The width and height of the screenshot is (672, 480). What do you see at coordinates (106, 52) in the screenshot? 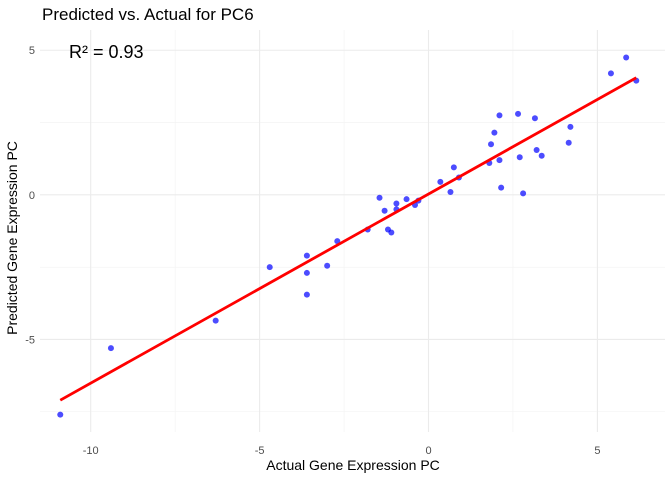
I see `r-squared-annotation: R² = 0.93` at bounding box center [106, 52].